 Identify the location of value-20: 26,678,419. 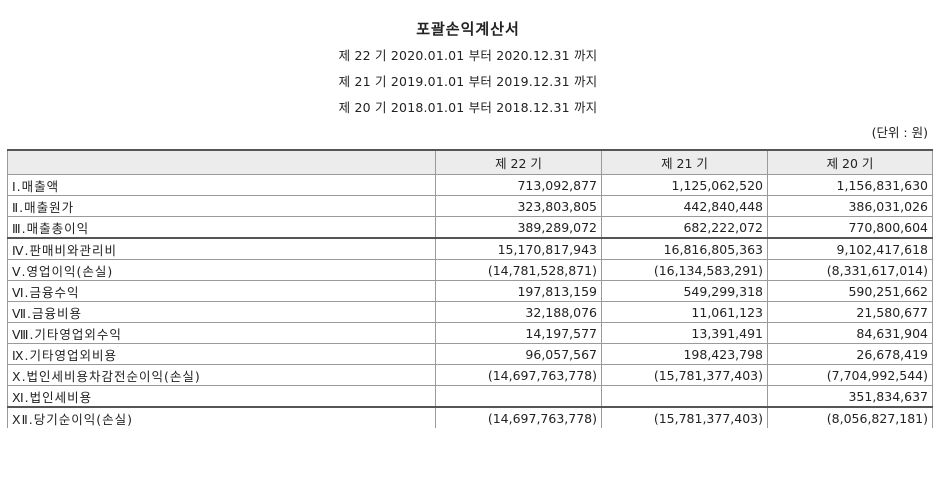
(850, 354).